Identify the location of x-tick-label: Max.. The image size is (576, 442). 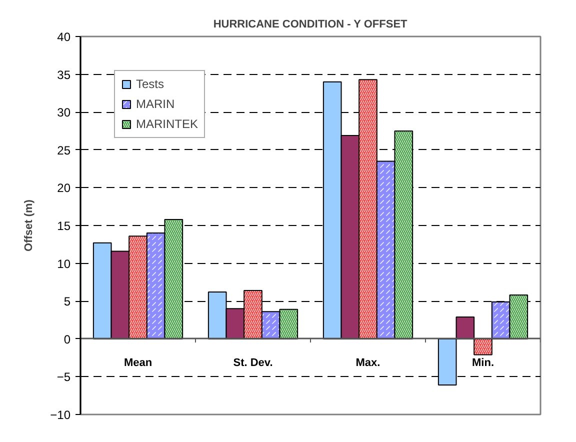
(368, 362).